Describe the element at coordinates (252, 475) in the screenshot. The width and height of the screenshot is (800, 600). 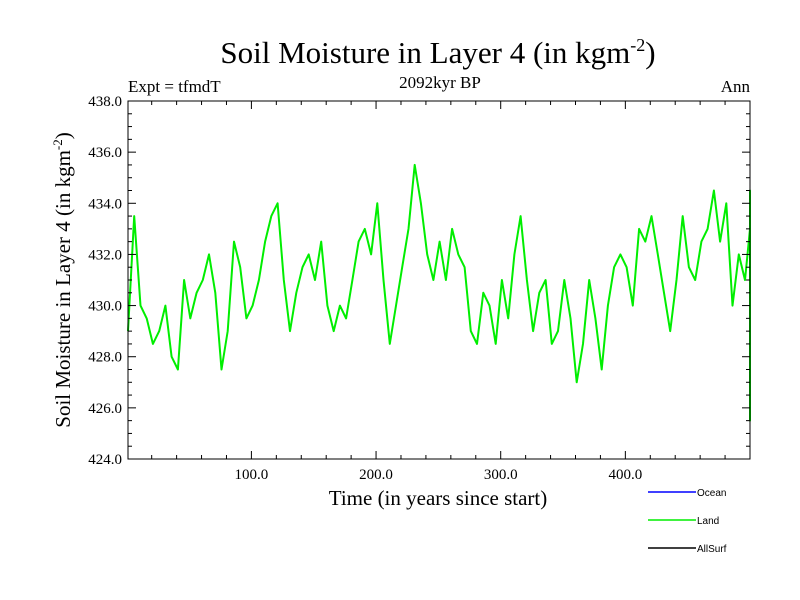
I see `x-tick-label: 100.0` at that location.